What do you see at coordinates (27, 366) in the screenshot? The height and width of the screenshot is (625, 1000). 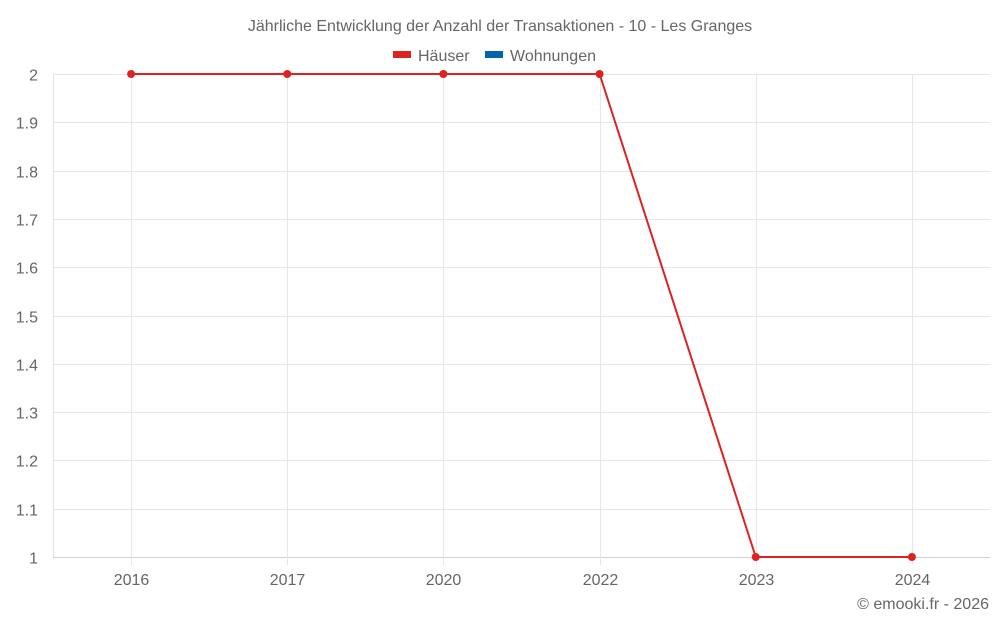 I see `y-tick-label: 1.4` at bounding box center [27, 366].